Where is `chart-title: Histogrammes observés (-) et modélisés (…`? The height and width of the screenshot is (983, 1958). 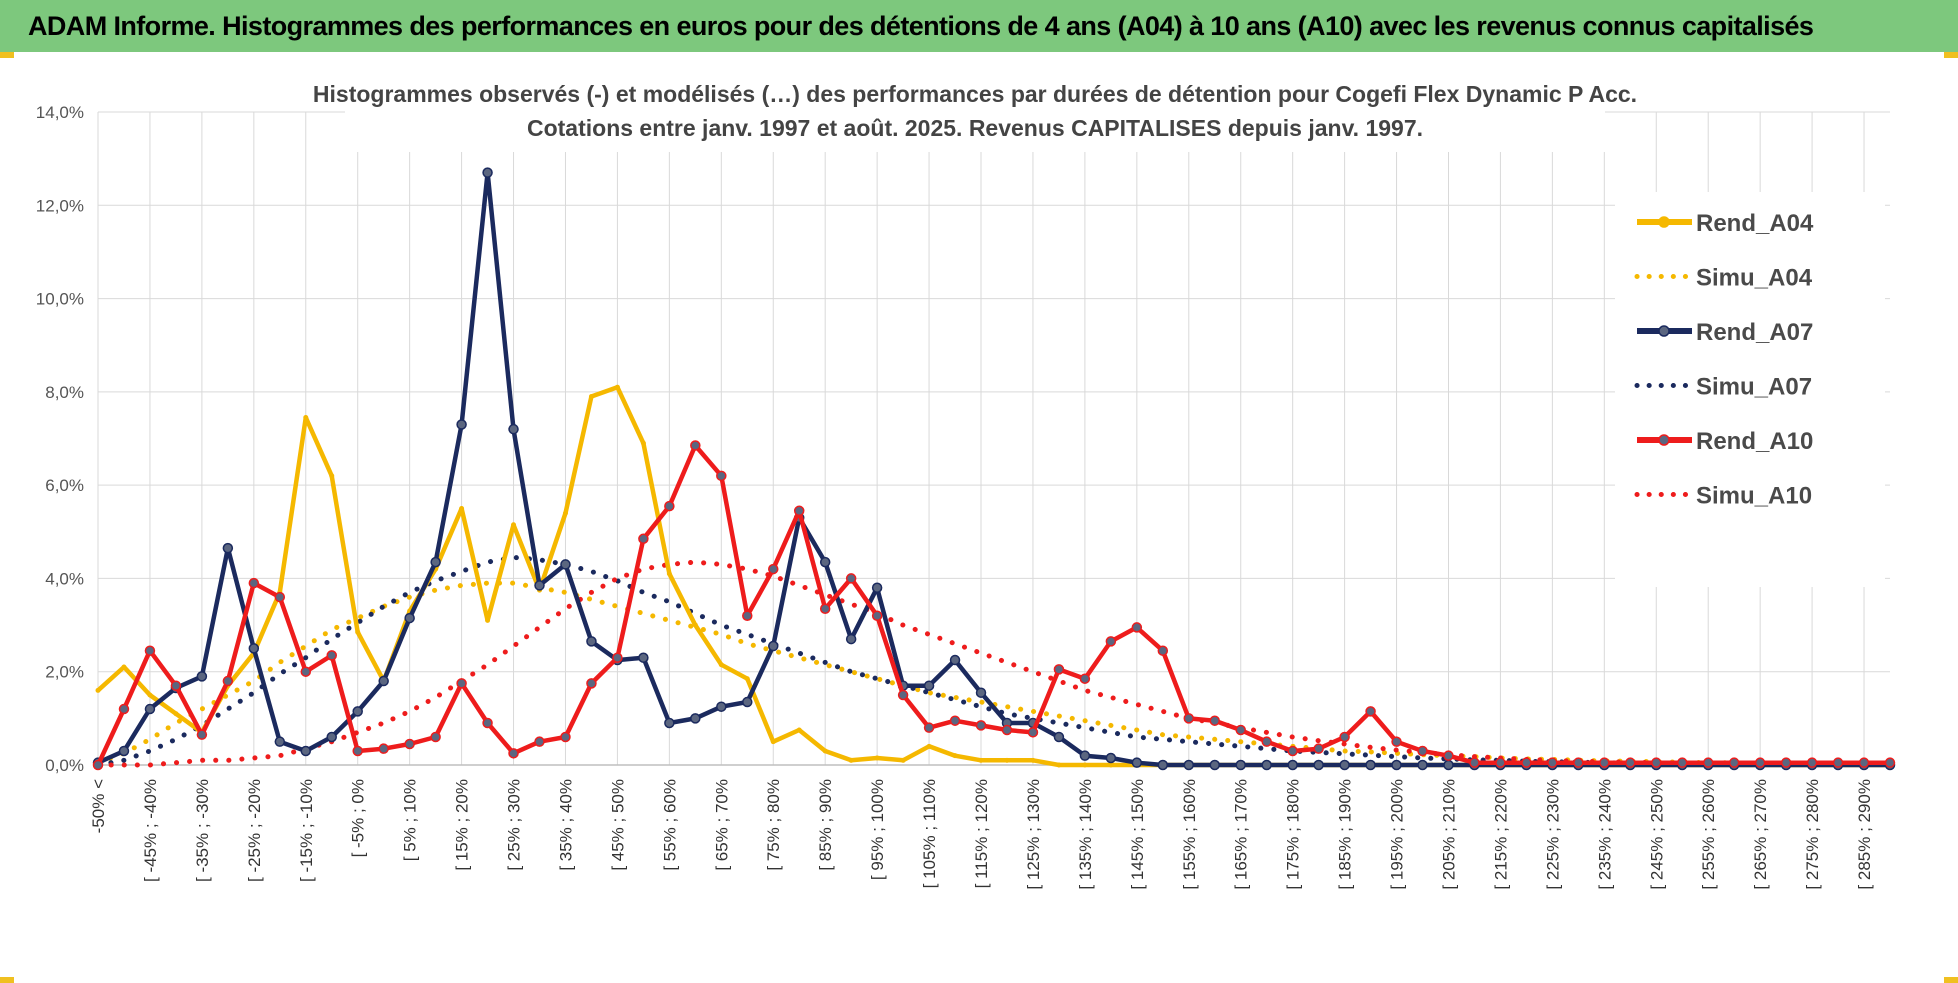 chart-title: Histogrammes observés (-) et modélisés (… is located at coordinates (975, 94).